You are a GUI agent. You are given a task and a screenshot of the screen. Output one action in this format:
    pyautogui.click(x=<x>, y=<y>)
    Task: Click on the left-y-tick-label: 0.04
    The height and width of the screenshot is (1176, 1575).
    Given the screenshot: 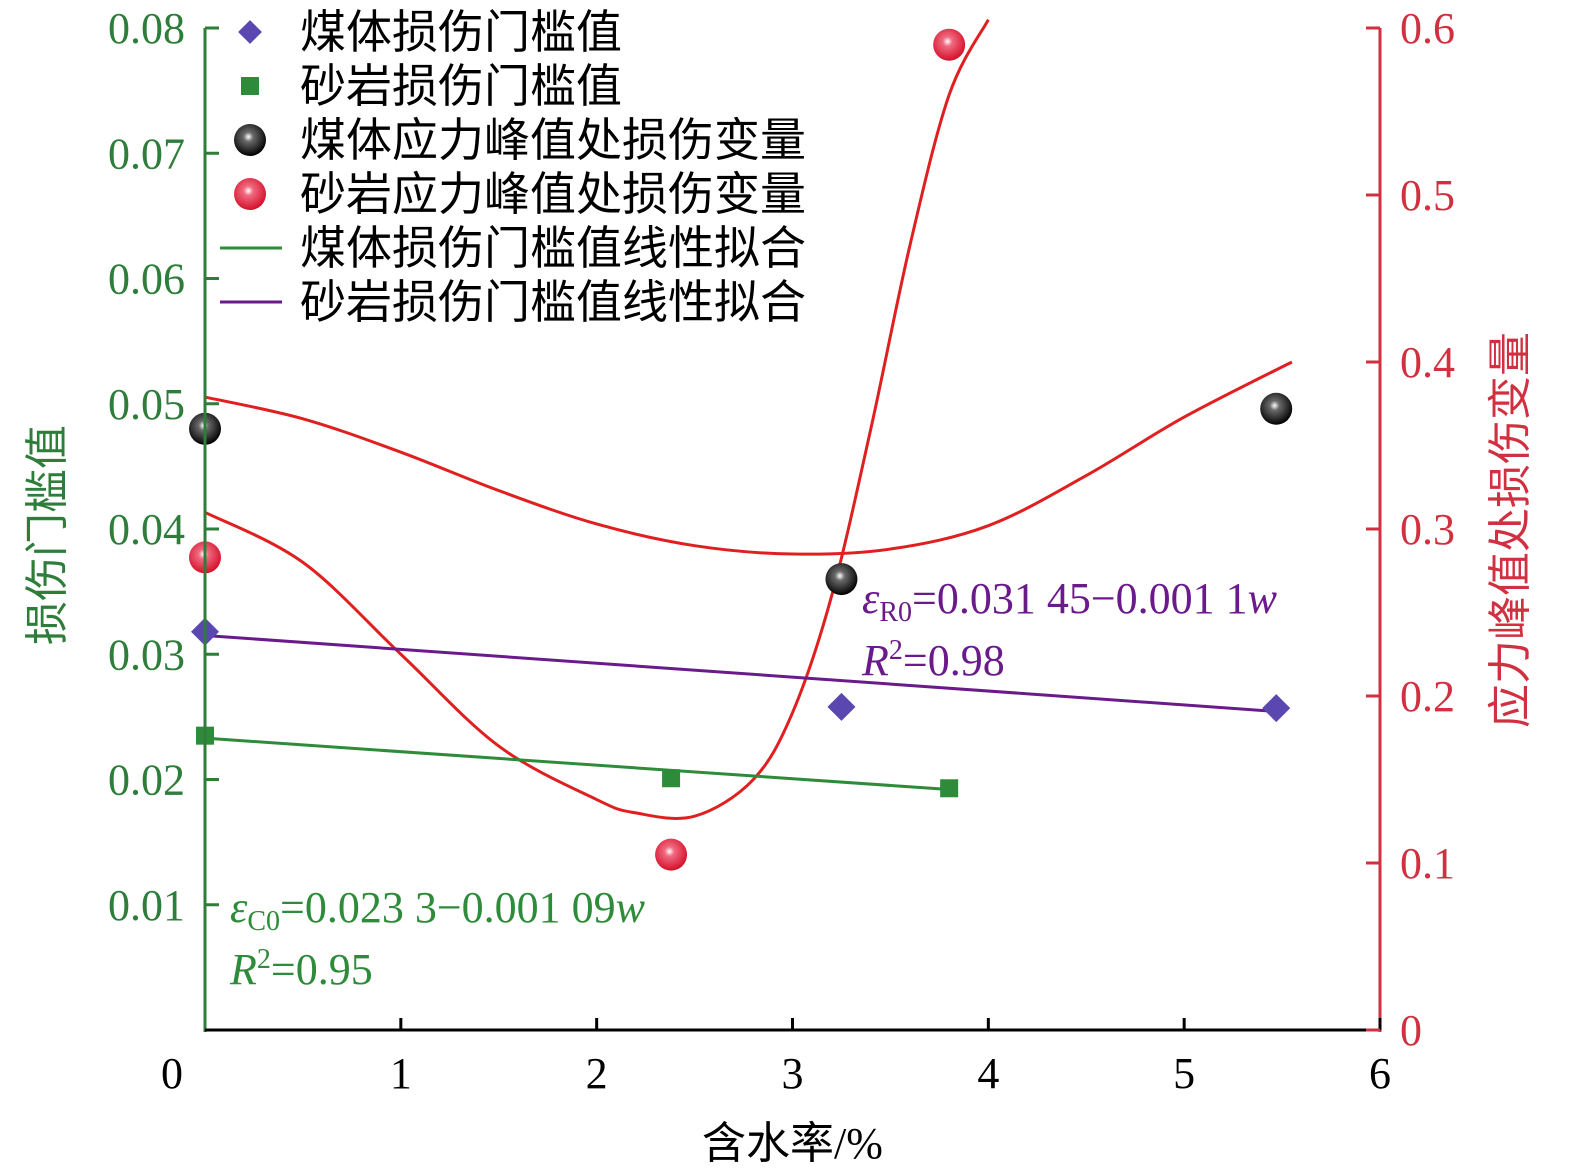 What is the action you would take?
    pyautogui.click(x=146, y=529)
    